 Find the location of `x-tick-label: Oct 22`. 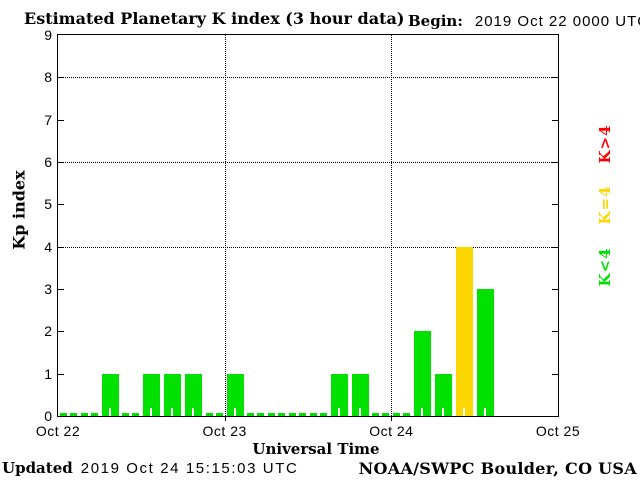

x-tick-label: Oct 22 is located at coordinates (58, 431).